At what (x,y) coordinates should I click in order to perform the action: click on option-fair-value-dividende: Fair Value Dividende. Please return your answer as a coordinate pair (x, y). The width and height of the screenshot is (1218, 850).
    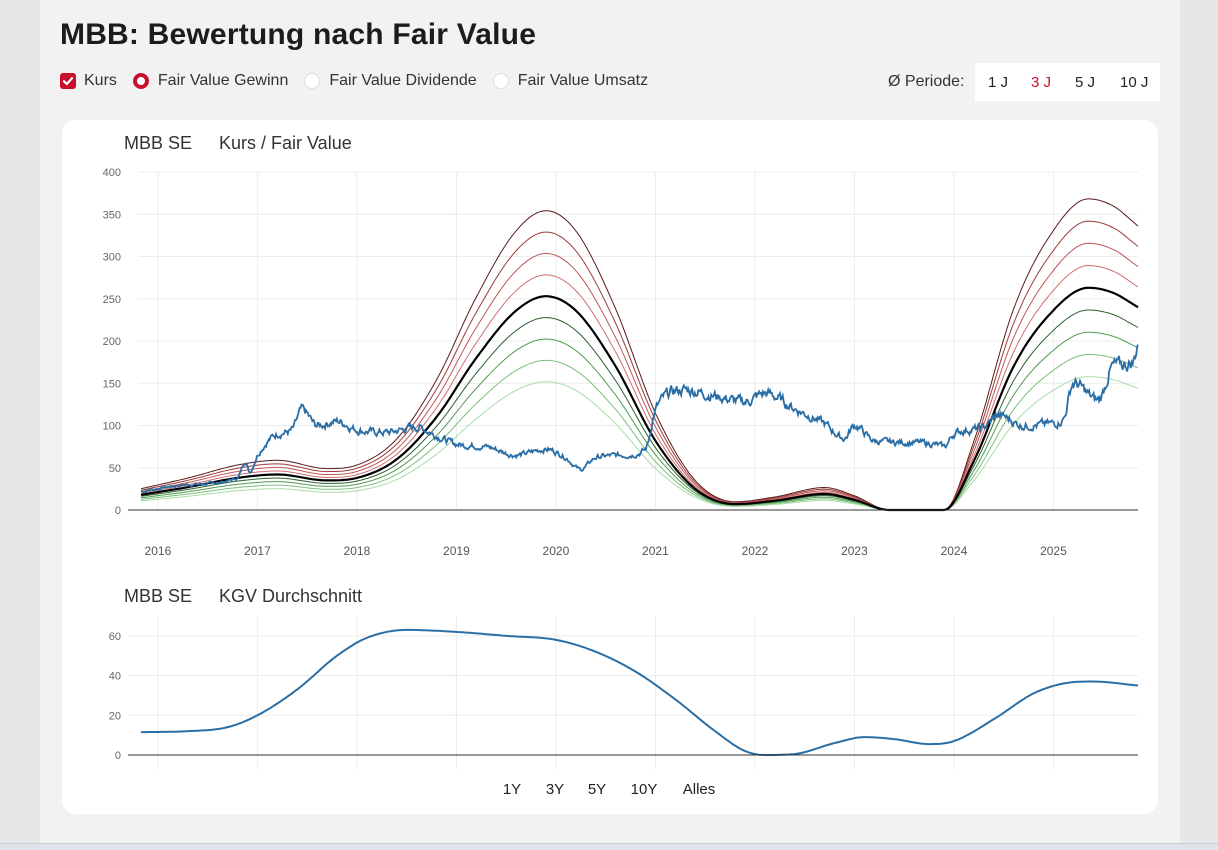
    Looking at the image, I should click on (390, 81).